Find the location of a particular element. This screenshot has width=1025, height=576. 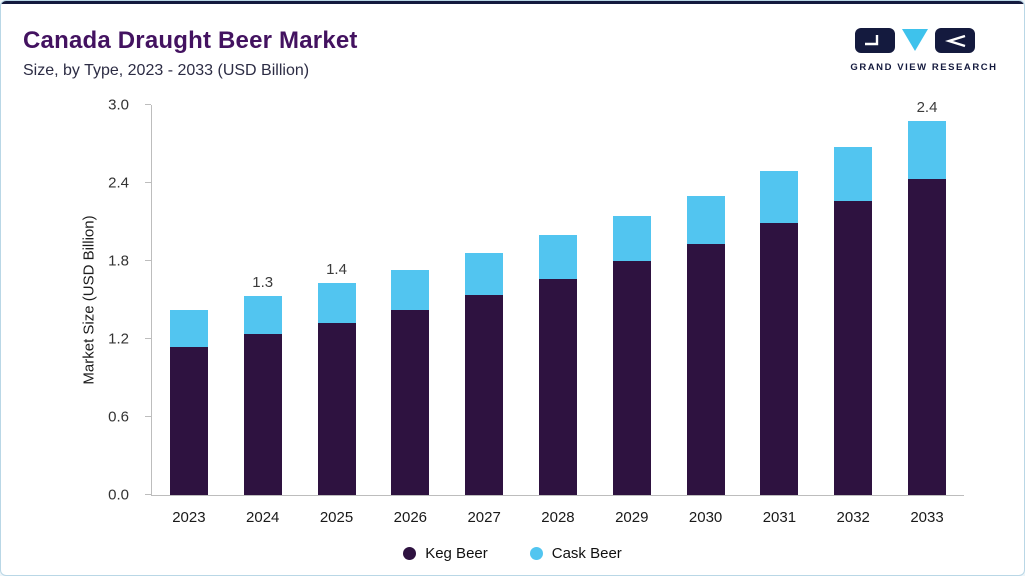

gvr-logo: GRAND VIEW RESEARCH is located at coordinates (924, 50).